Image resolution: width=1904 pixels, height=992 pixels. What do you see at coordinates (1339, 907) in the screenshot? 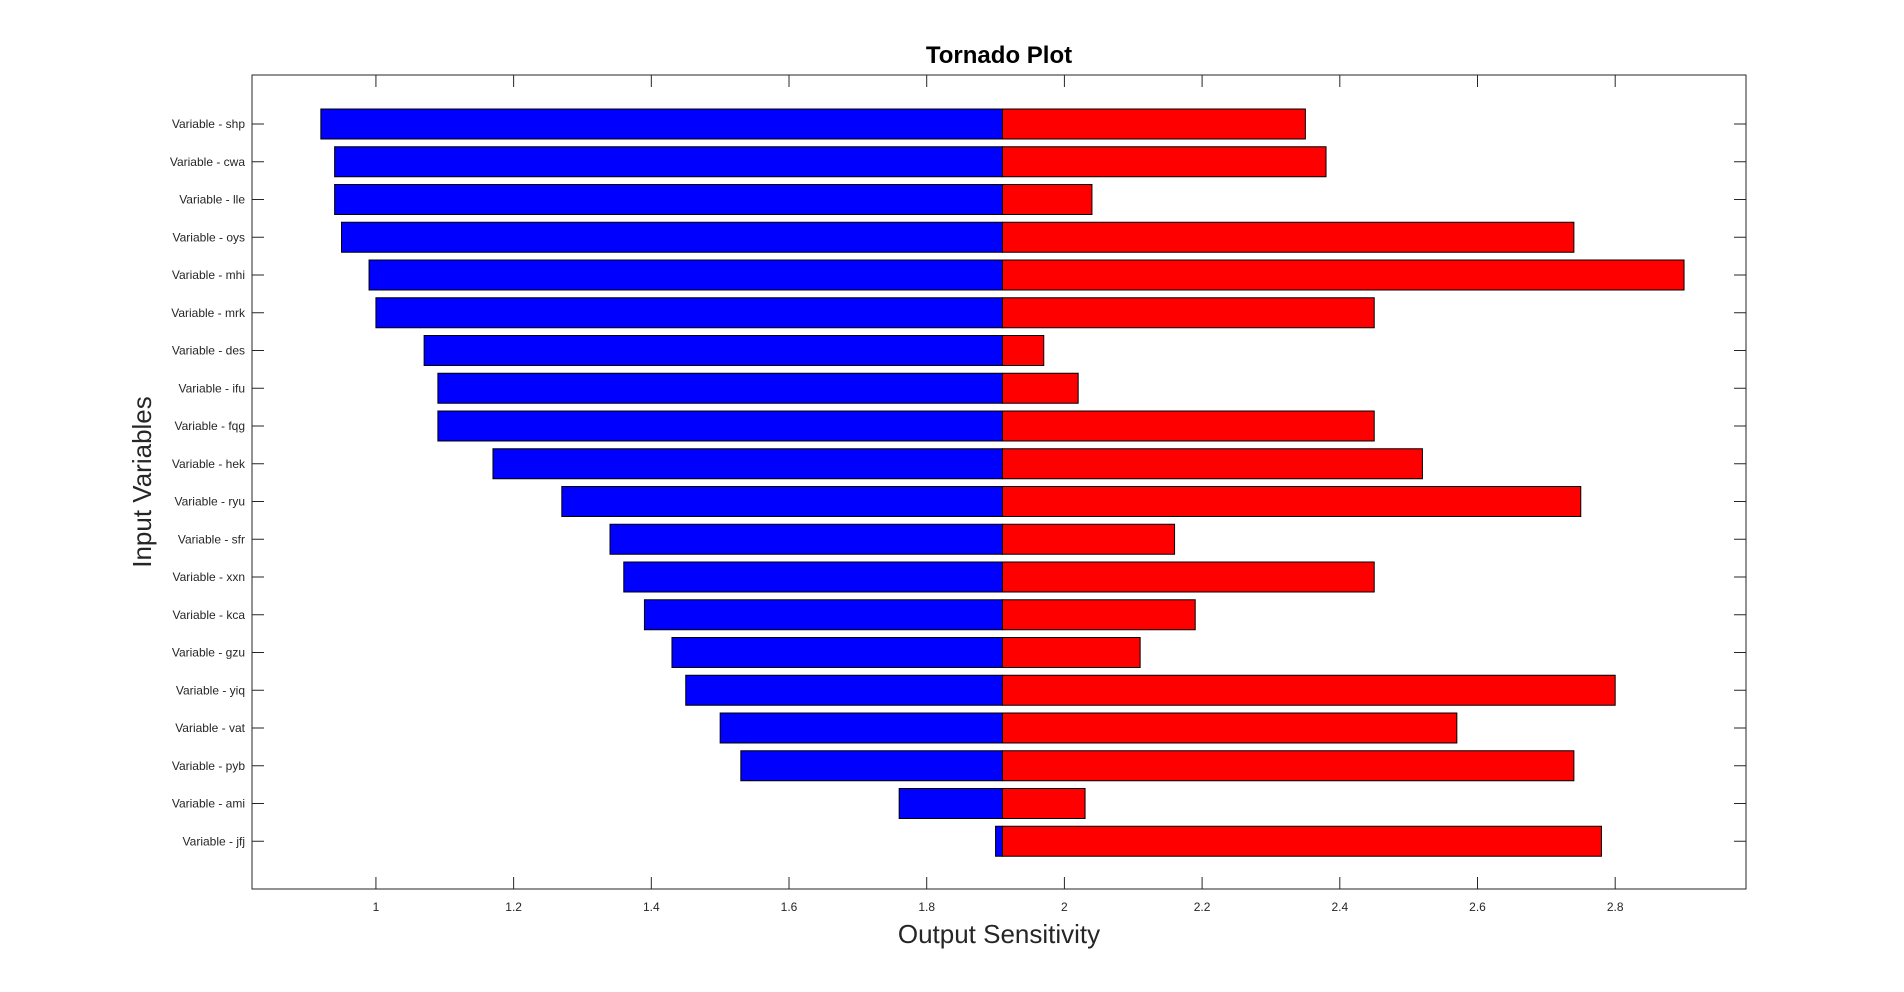
I see `x-tick-label: 2.4` at bounding box center [1339, 907].